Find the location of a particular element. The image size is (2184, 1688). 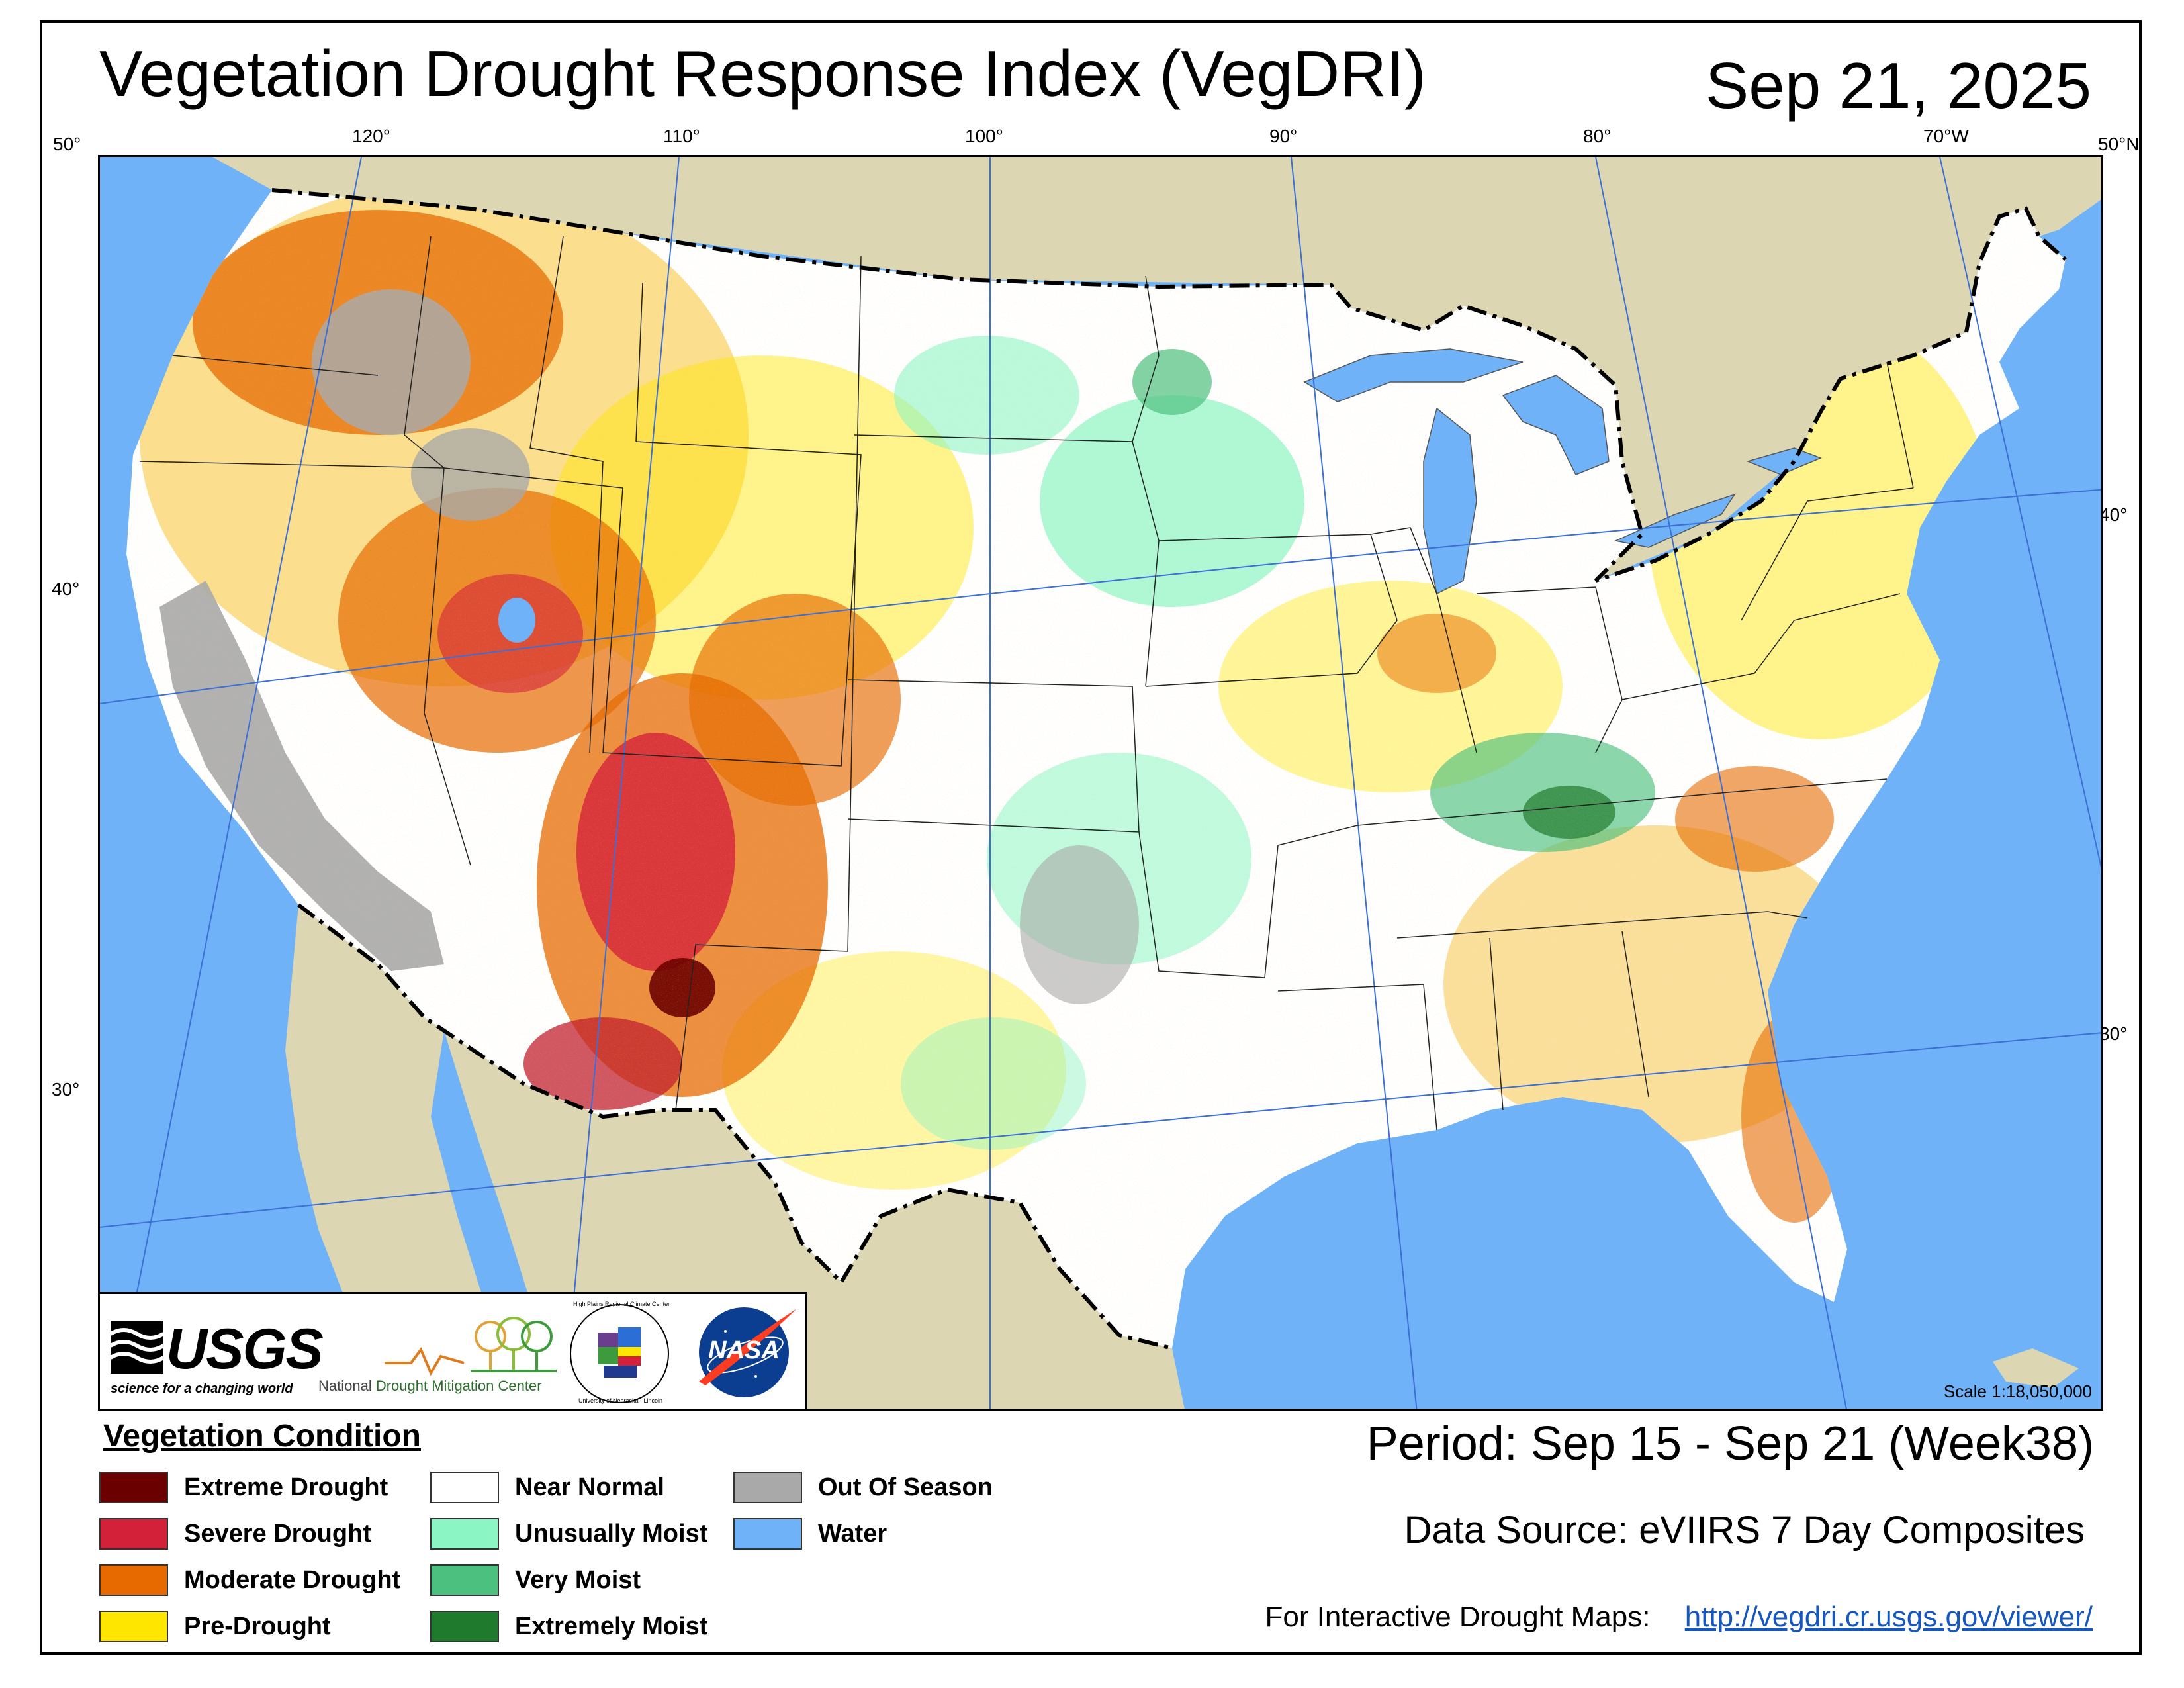

legend-item-very-moist: Very Moist is located at coordinates (535, 1580).